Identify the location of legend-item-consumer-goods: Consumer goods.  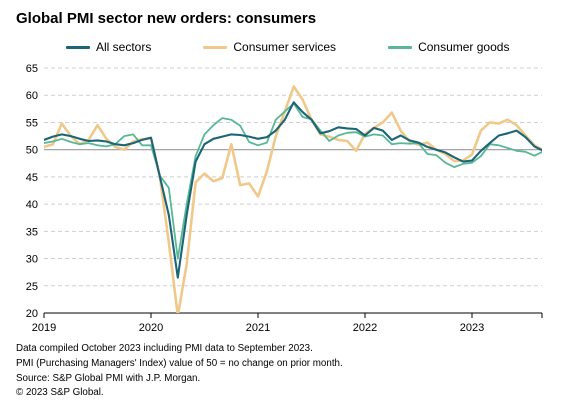
(448, 47).